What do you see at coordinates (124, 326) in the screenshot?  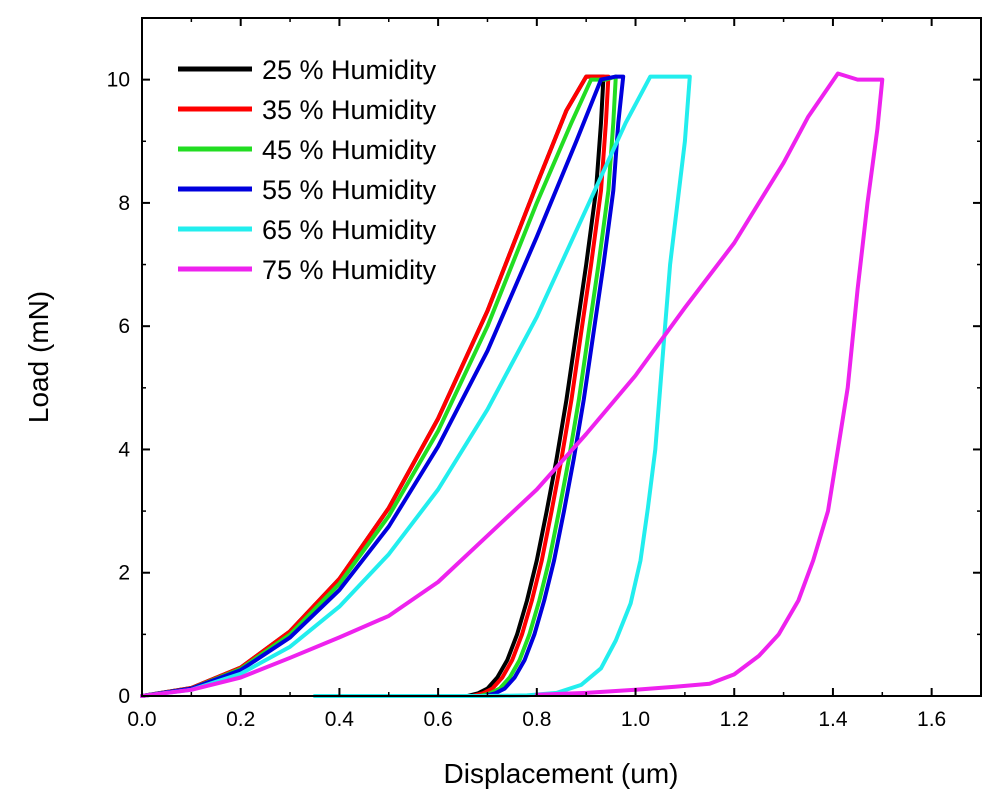 I see `y-tick-label: 6` at bounding box center [124, 326].